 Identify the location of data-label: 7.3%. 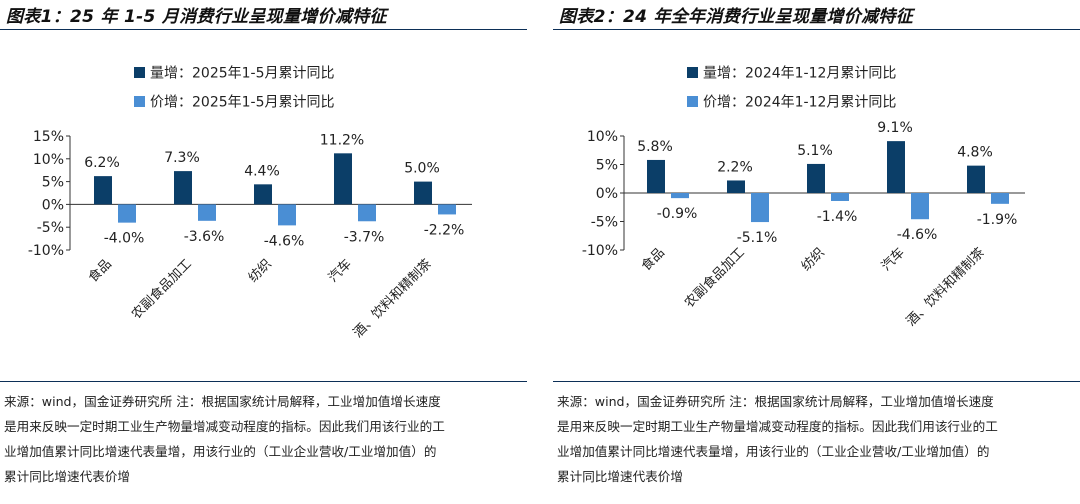
(182, 158).